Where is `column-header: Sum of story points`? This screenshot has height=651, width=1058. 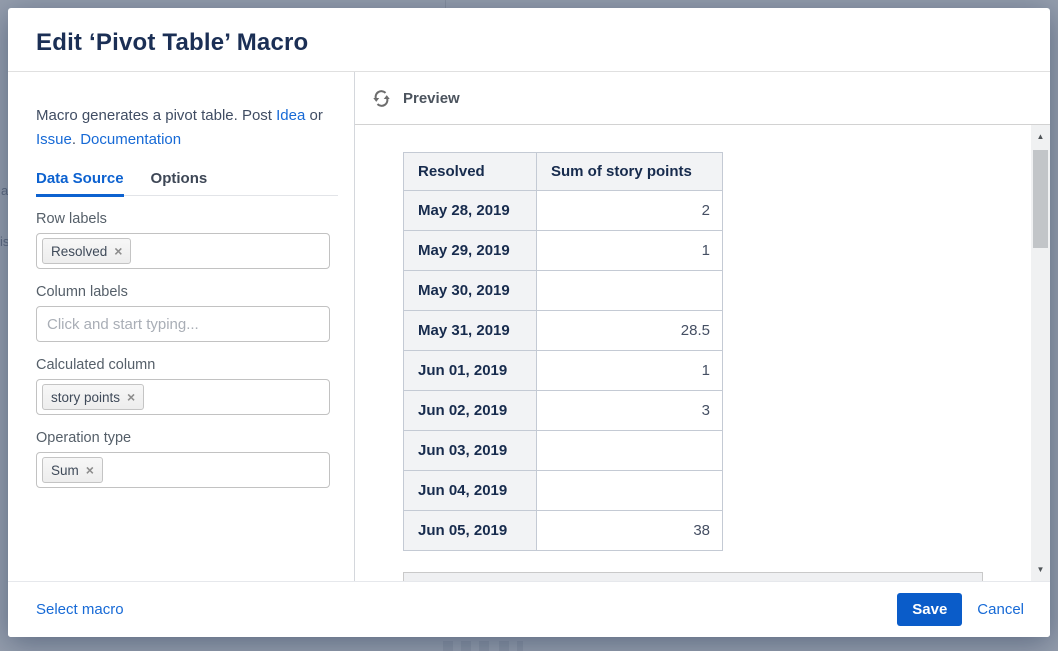 column-header: Sum of story points is located at coordinates (629, 171).